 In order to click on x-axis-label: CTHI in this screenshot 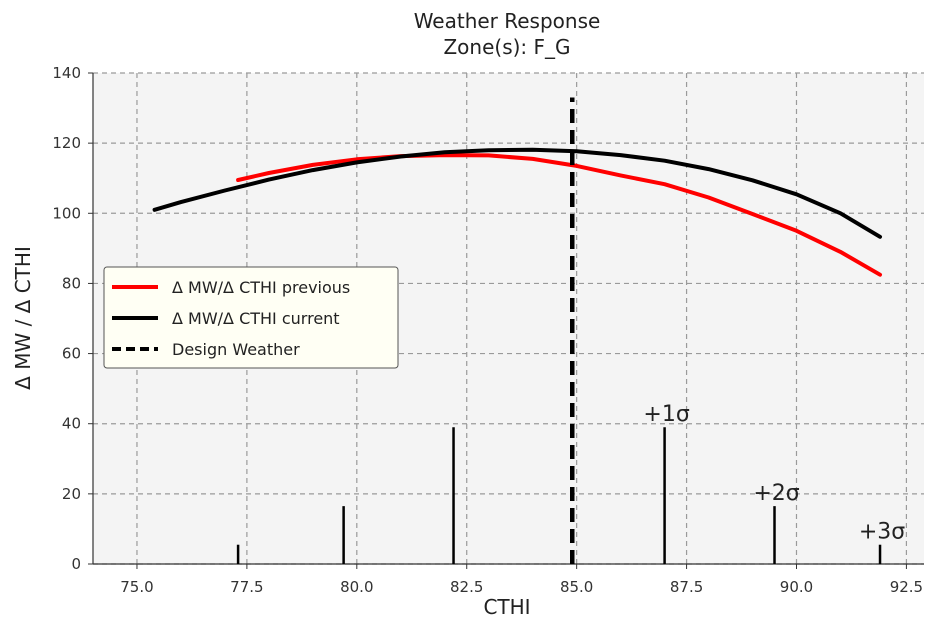, I will do `click(506, 607)`.